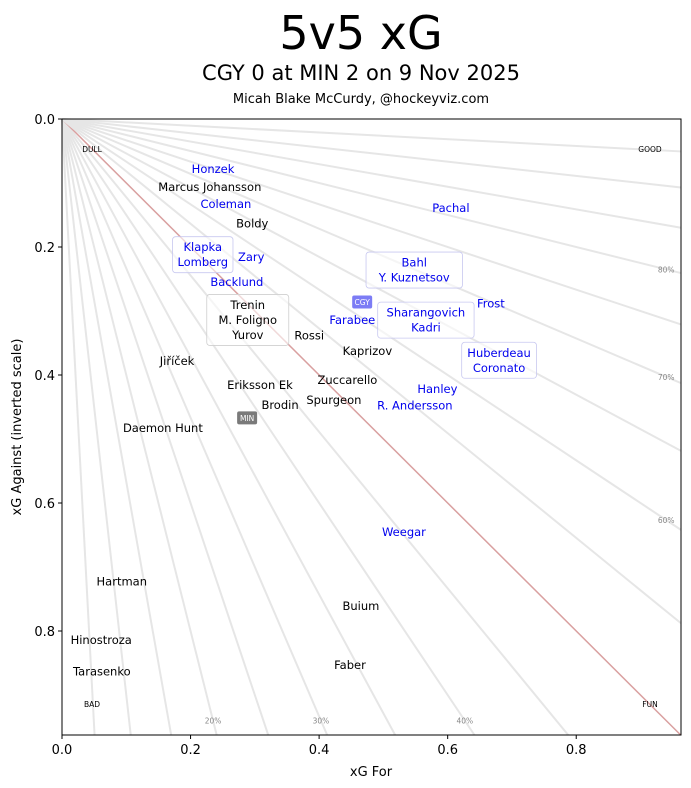 Image resolution: width=691 pixels, height=788 pixels. I want to click on y-tick-label: 0.4, so click(44, 376).